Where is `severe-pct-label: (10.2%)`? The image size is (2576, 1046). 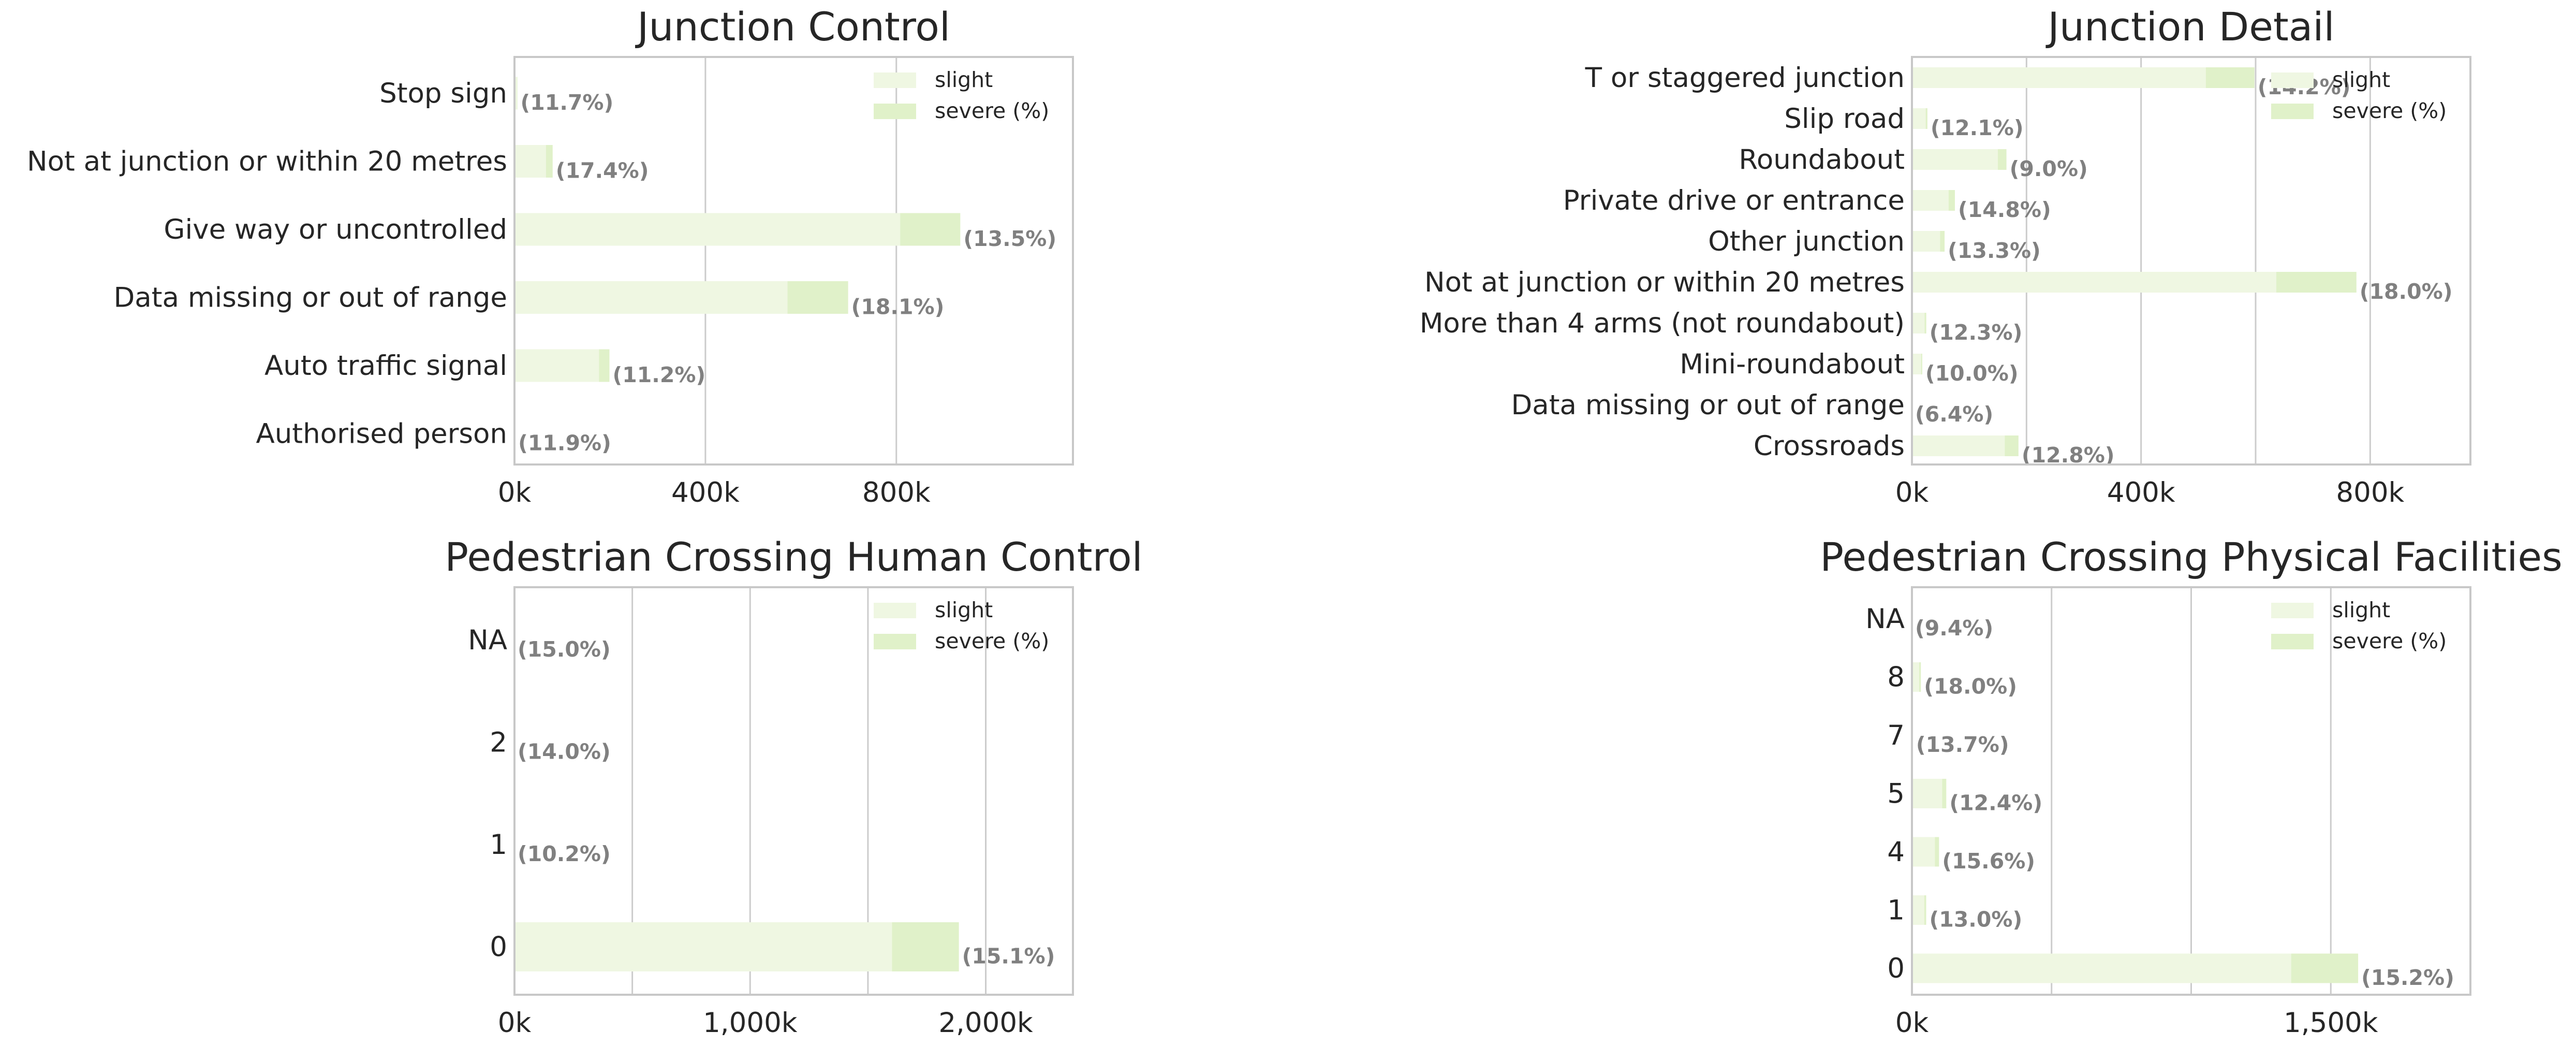
severe-pct-label: (10.2%) is located at coordinates (564, 853).